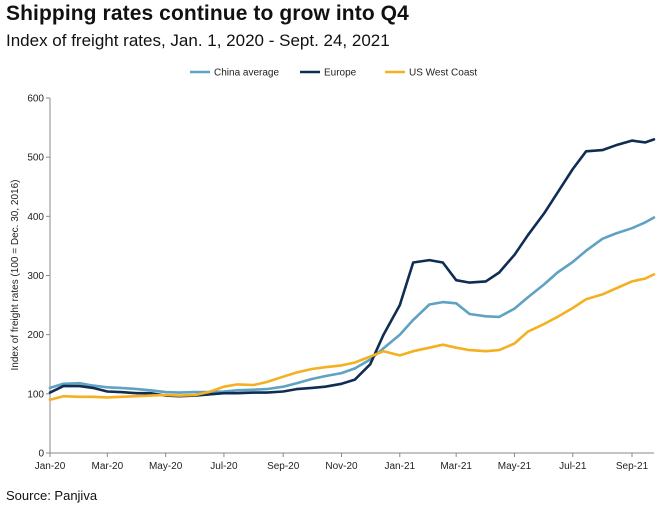 The height and width of the screenshot is (511, 660). What do you see at coordinates (35, 99) in the screenshot?
I see `y-tick-label: 600` at bounding box center [35, 99].